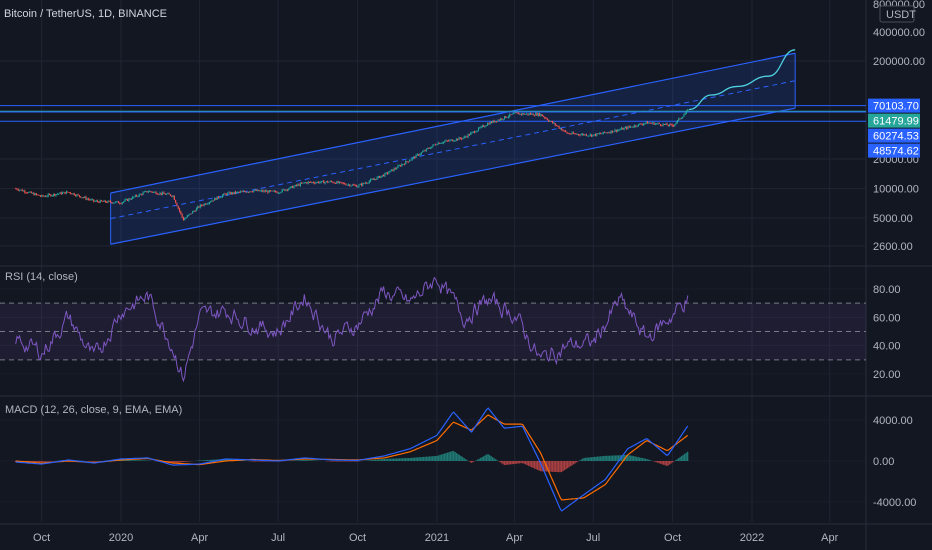 This screenshot has height=550, width=932. I want to click on macd-panel, so click(352, 459).